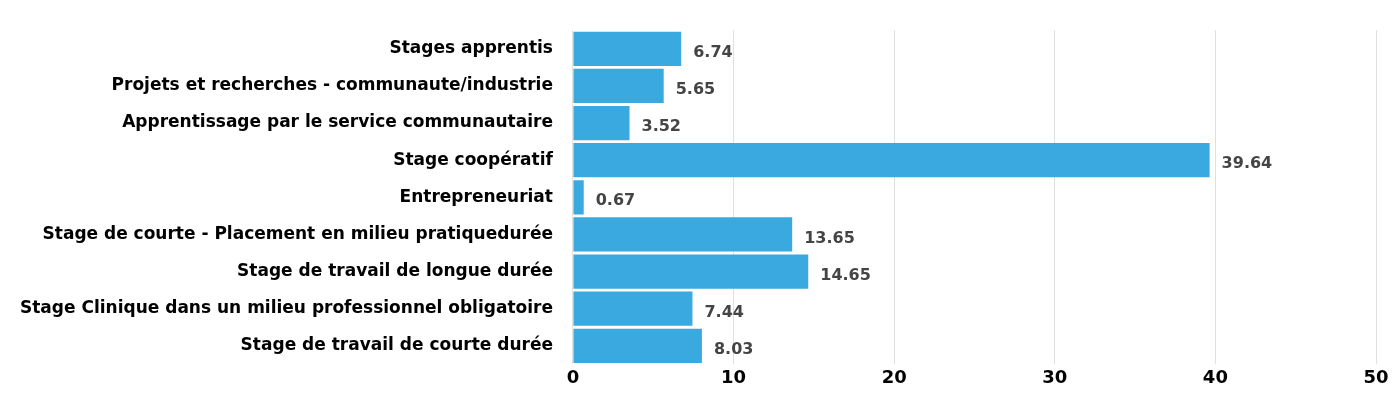  Describe the element at coordinates (894, 376) in the screenshot. I see `x-tick-label: 20` at that location.